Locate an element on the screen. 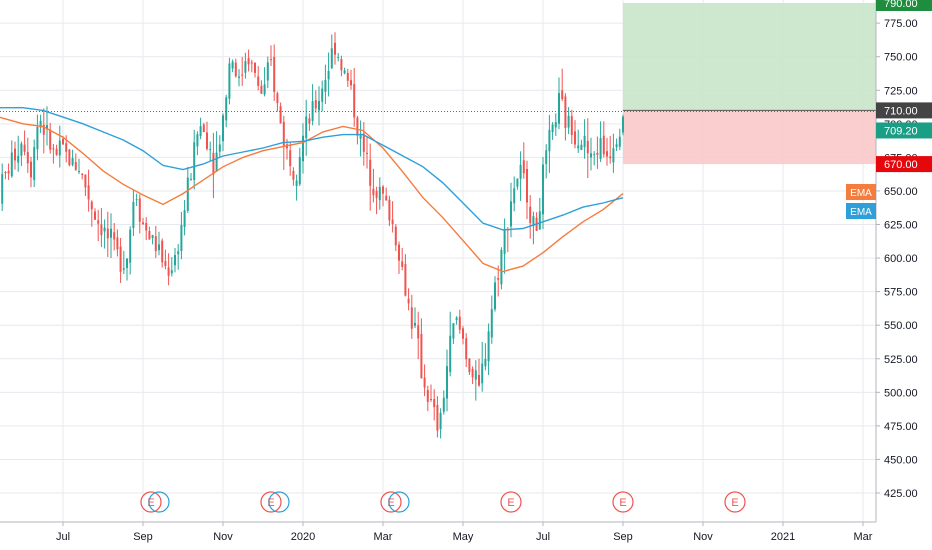  price-tick-label: 550.00 is located at coordinates (901, 326).